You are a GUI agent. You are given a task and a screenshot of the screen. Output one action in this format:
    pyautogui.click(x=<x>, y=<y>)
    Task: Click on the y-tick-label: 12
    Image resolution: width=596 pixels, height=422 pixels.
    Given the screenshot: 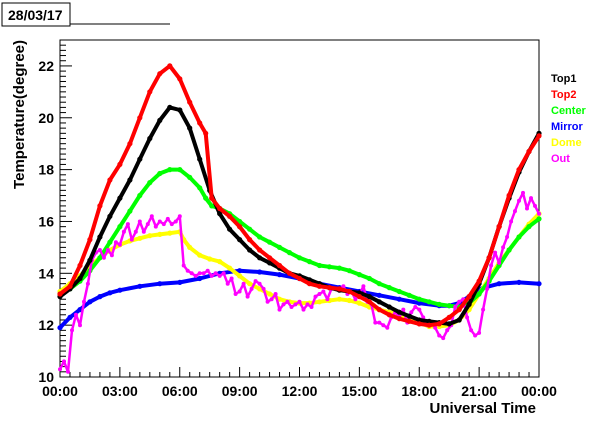 What is the action you would take?
    pyautogui.click(x=46, y=325)
    